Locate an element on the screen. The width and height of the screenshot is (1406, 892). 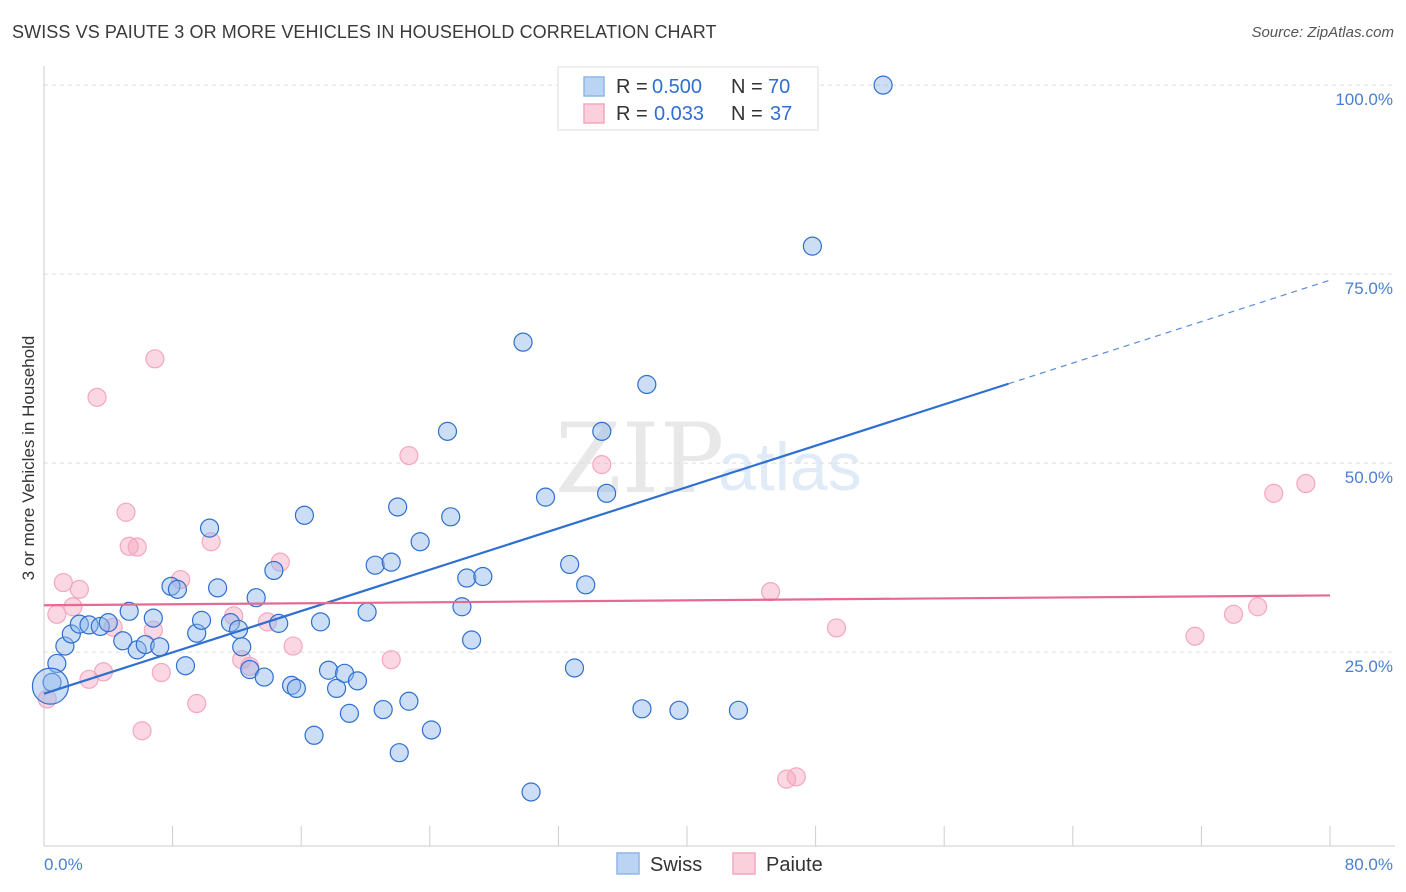
y-tick-label: 100.0% is located at coordinates (1364, 99).